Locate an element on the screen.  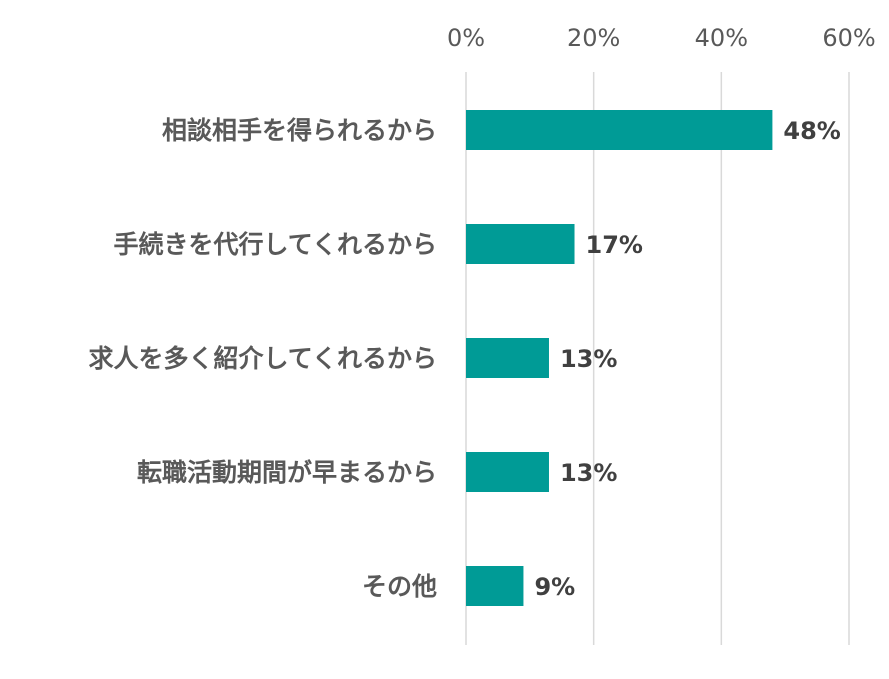
x-tick-label: 0% is located at coordinates (466, 38).